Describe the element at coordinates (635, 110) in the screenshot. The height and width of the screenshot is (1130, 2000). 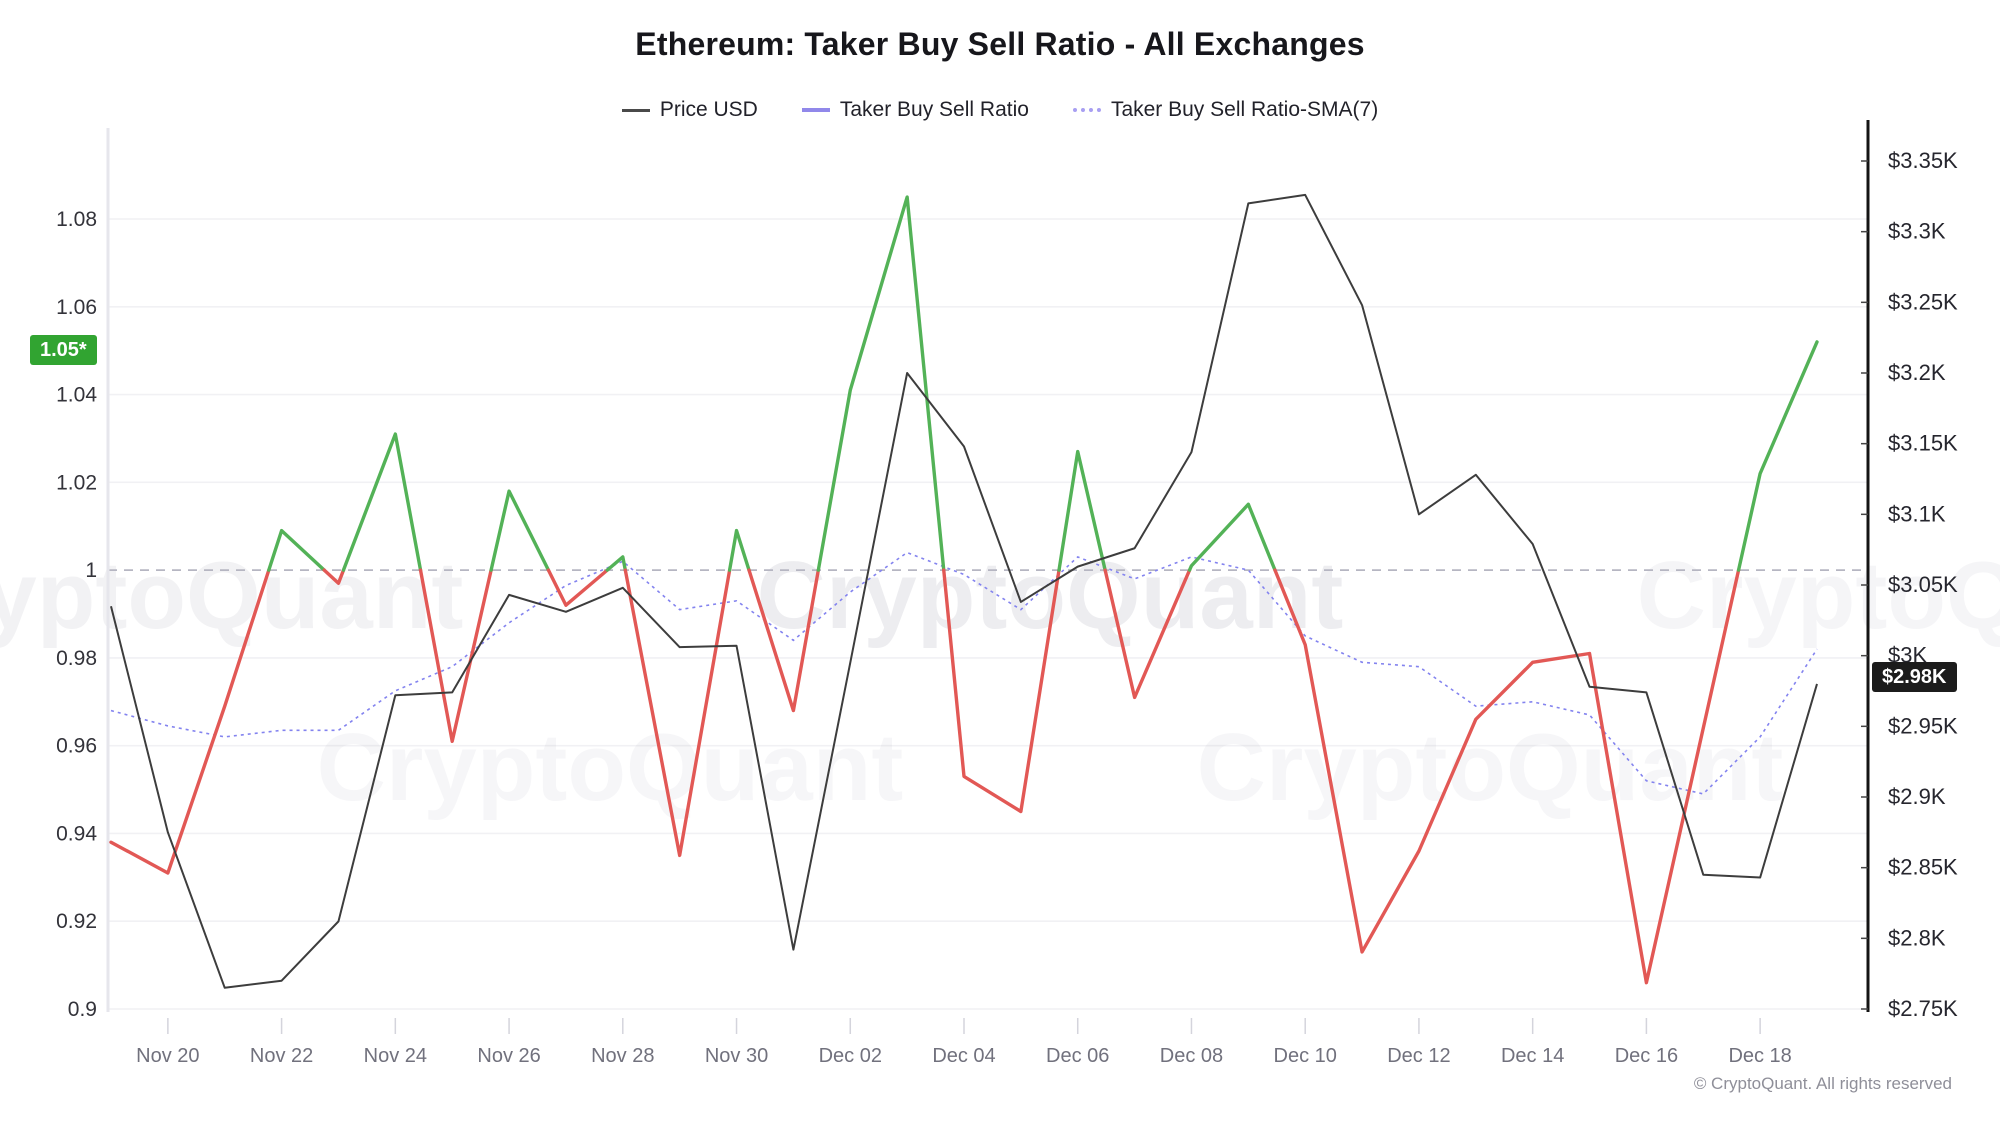
I see `price-usd-line-swatch` at that location.